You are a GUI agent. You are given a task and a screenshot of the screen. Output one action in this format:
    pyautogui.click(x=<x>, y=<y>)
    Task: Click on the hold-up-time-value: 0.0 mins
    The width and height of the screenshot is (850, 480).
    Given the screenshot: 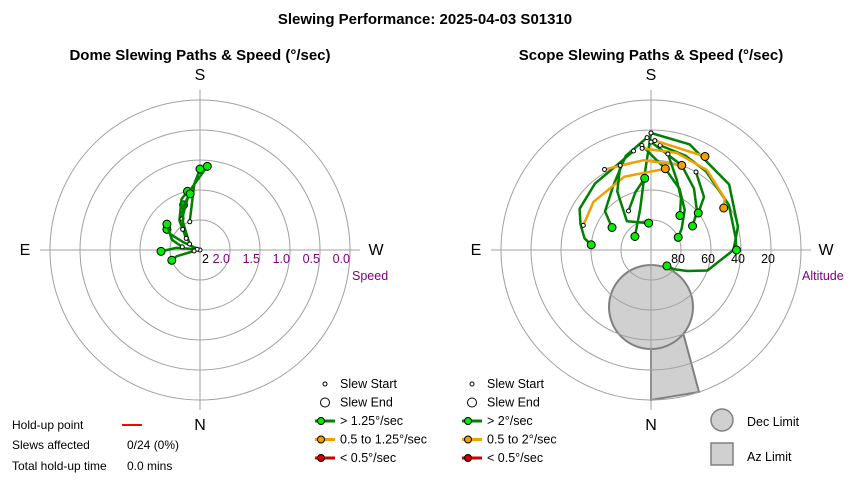 What is the action you would take?
    pyautogui.click(x=149, y=466)
    